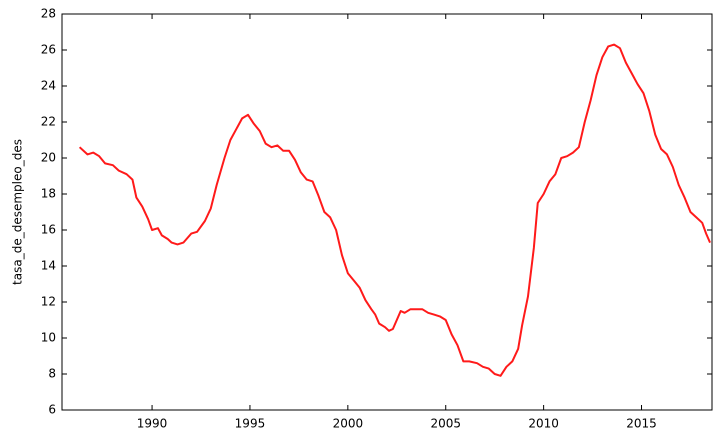  What do you see at coordinates (48, 50) in the screenshot?
I see `y-tick-label: 26` at bounding box center [48, 50].